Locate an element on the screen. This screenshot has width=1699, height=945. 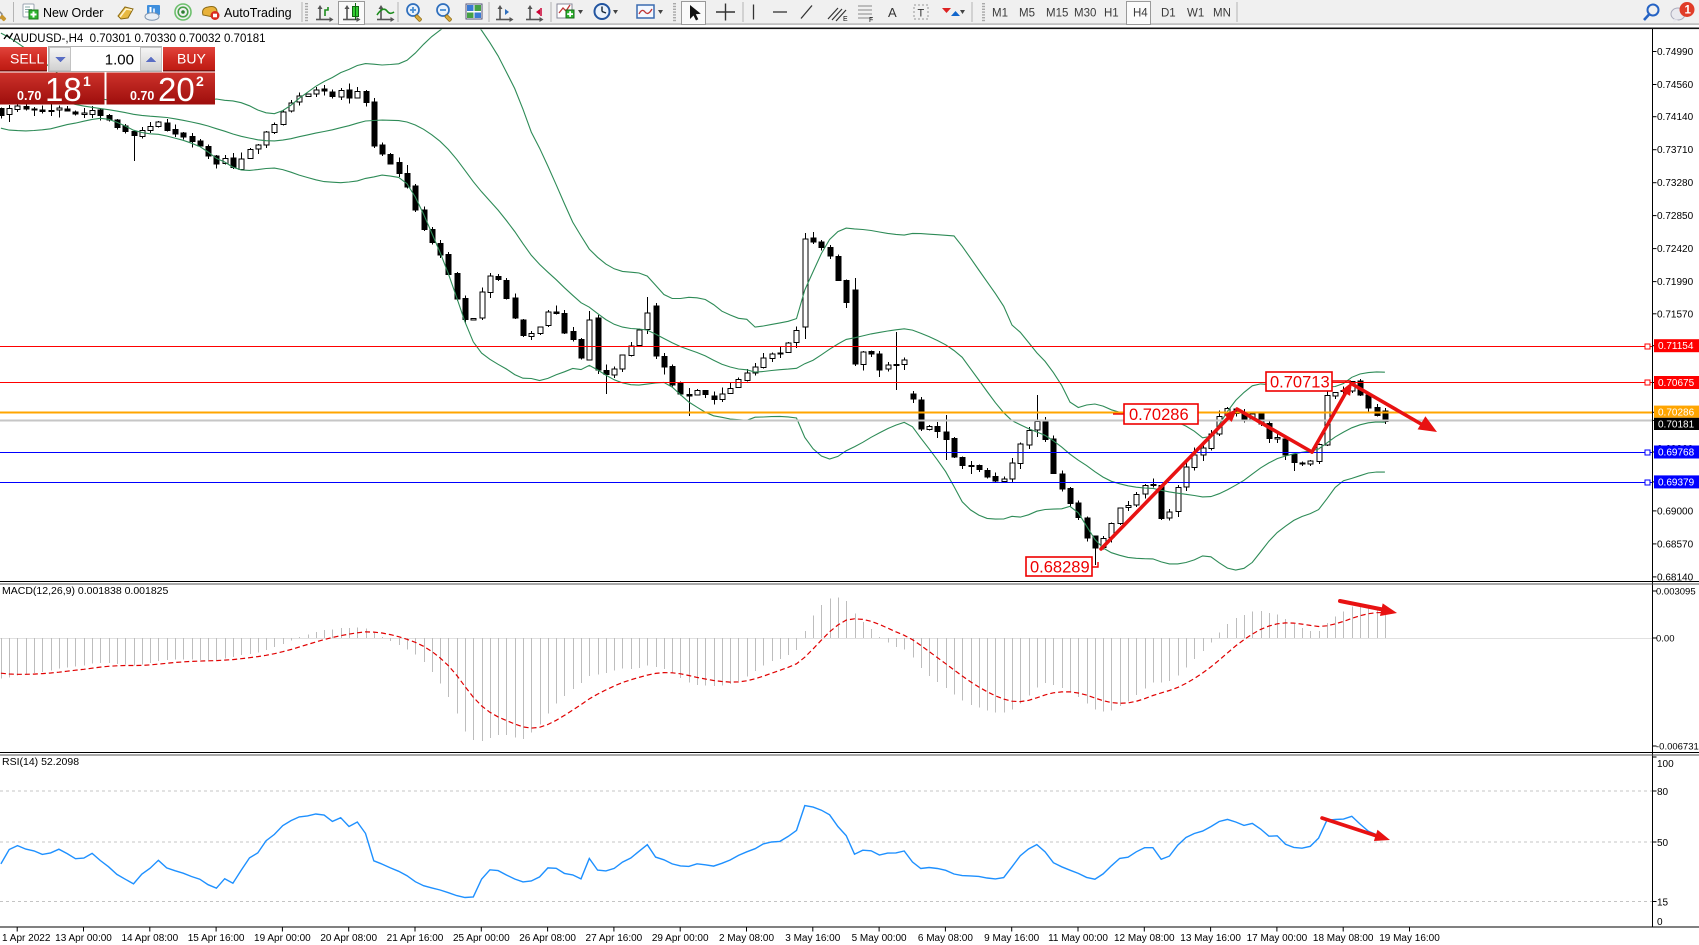
svg-text: 0.72850 is located at coordinates (1675, 216).